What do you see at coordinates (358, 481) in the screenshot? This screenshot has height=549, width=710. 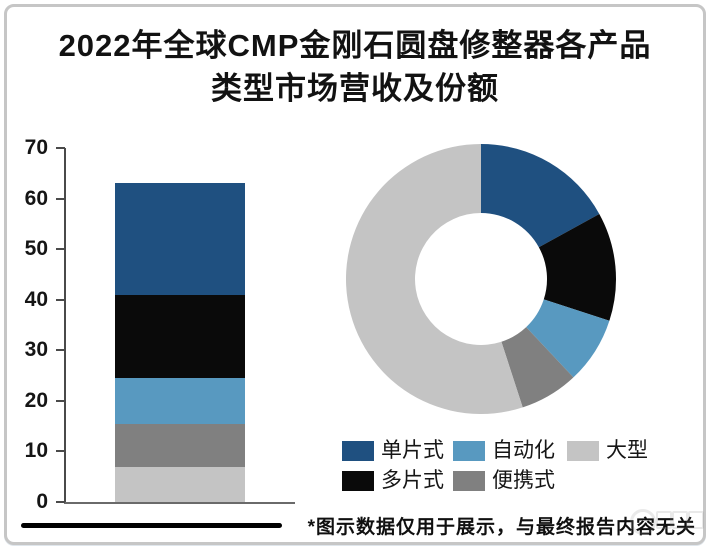 I see `legend-swatch-multi-piece` at bounding box center [358, 481].